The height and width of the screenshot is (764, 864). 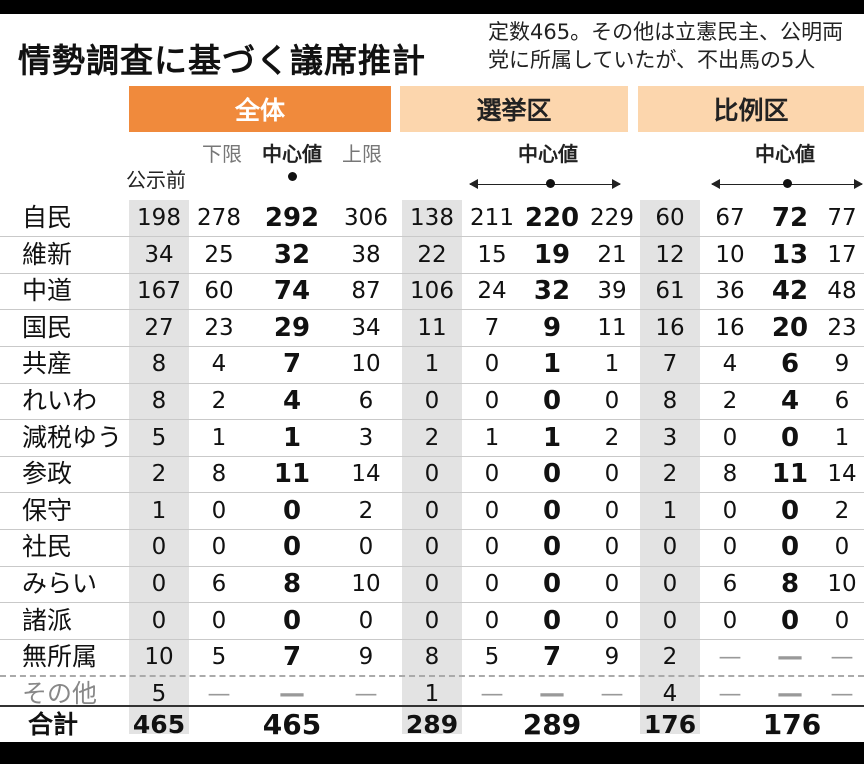 What do you see at coordinates (492, 254) in the screenshot?
I see `seat-value: 15` at bounding box center [492, 254].